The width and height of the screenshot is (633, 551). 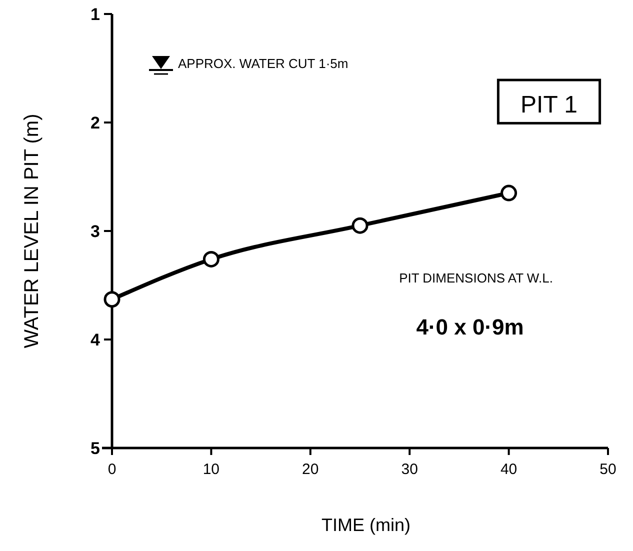 What do you see at coordinates (476, 278) in the screenshot?
I see `annotation: PIT DIMENSIONS AT W.L.` at bounding box center [476, 278].